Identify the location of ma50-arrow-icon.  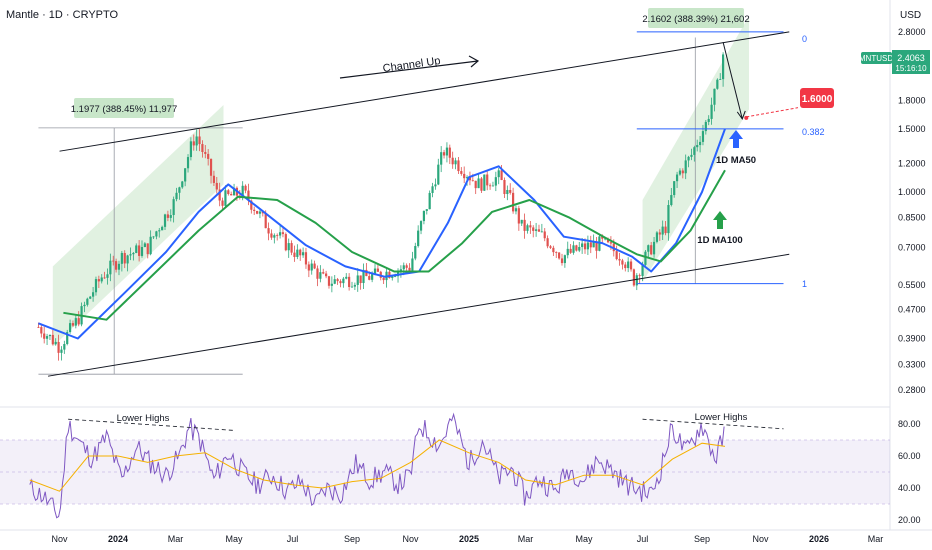
(736, 139).